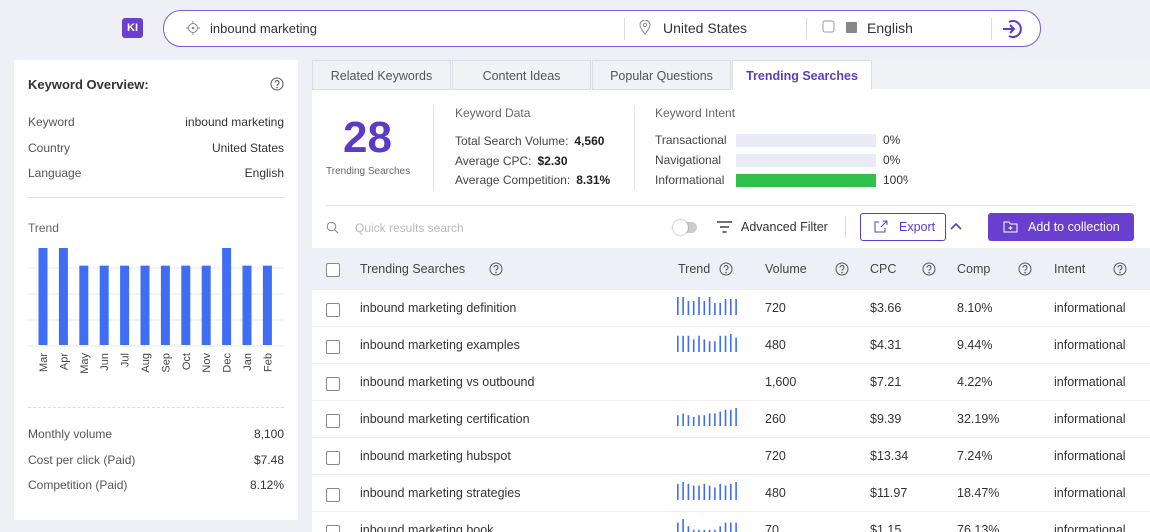 This screenshot has height=532, width=1150. I want to click on column-header: Volume, so click(786, 269).